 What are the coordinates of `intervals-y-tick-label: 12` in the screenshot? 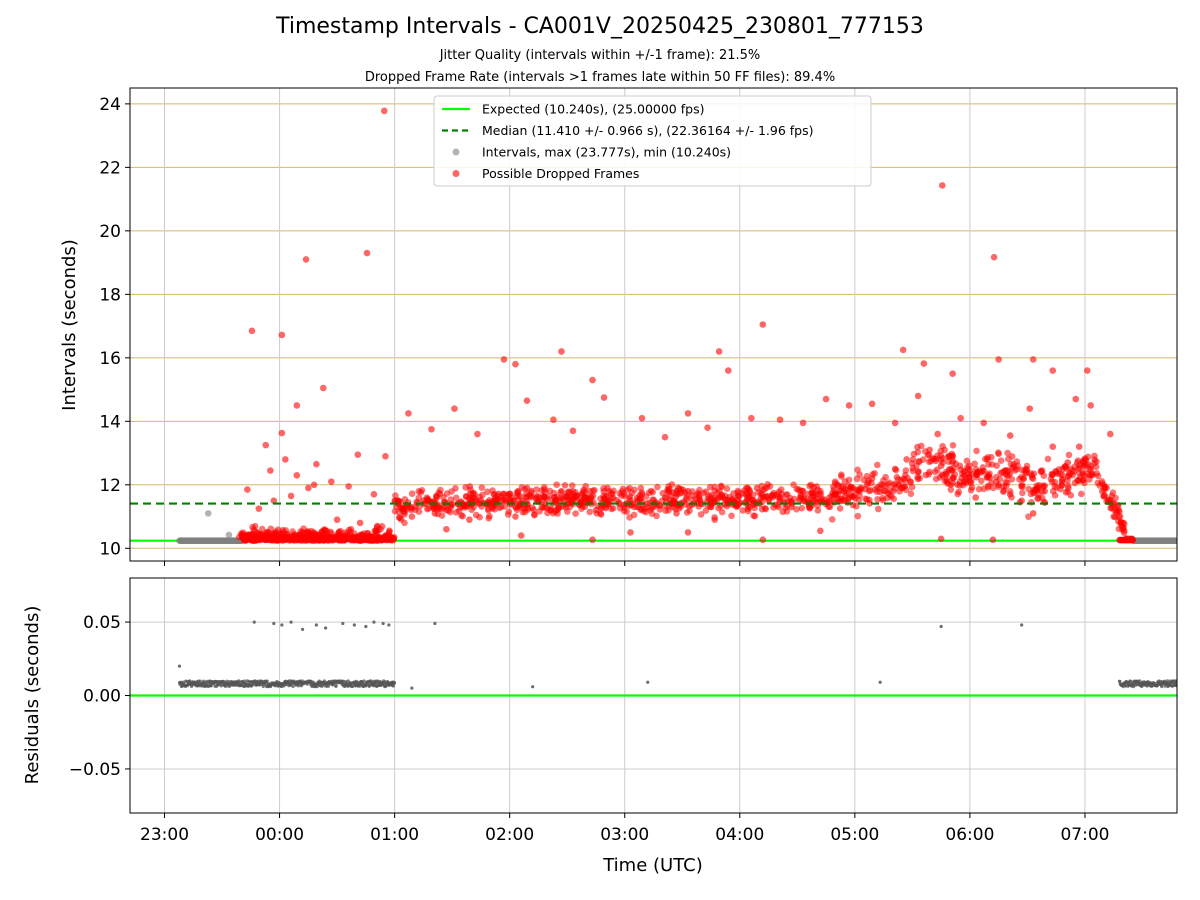 It's located at (110, 486).